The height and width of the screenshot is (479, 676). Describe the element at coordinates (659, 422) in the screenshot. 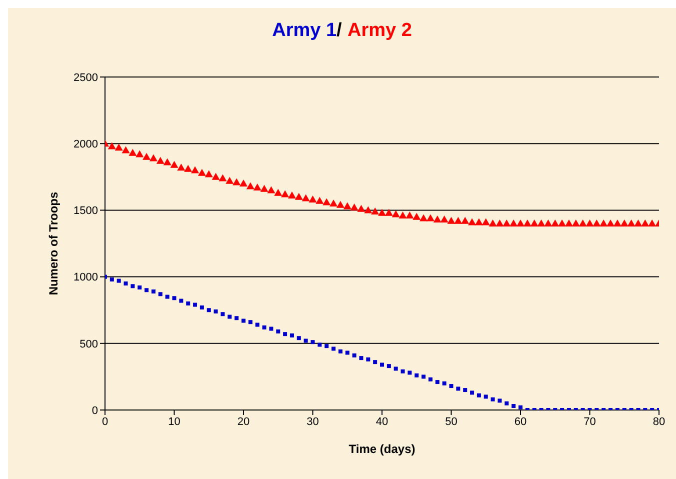

I see `x-tick-label: 80` at that location.